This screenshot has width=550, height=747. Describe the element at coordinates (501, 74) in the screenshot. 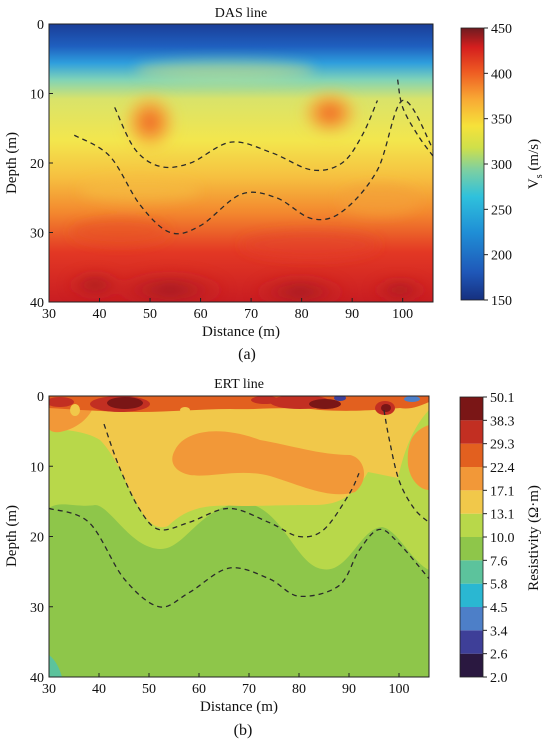

I see `das-colorbar-tick-label: 400` at that location.